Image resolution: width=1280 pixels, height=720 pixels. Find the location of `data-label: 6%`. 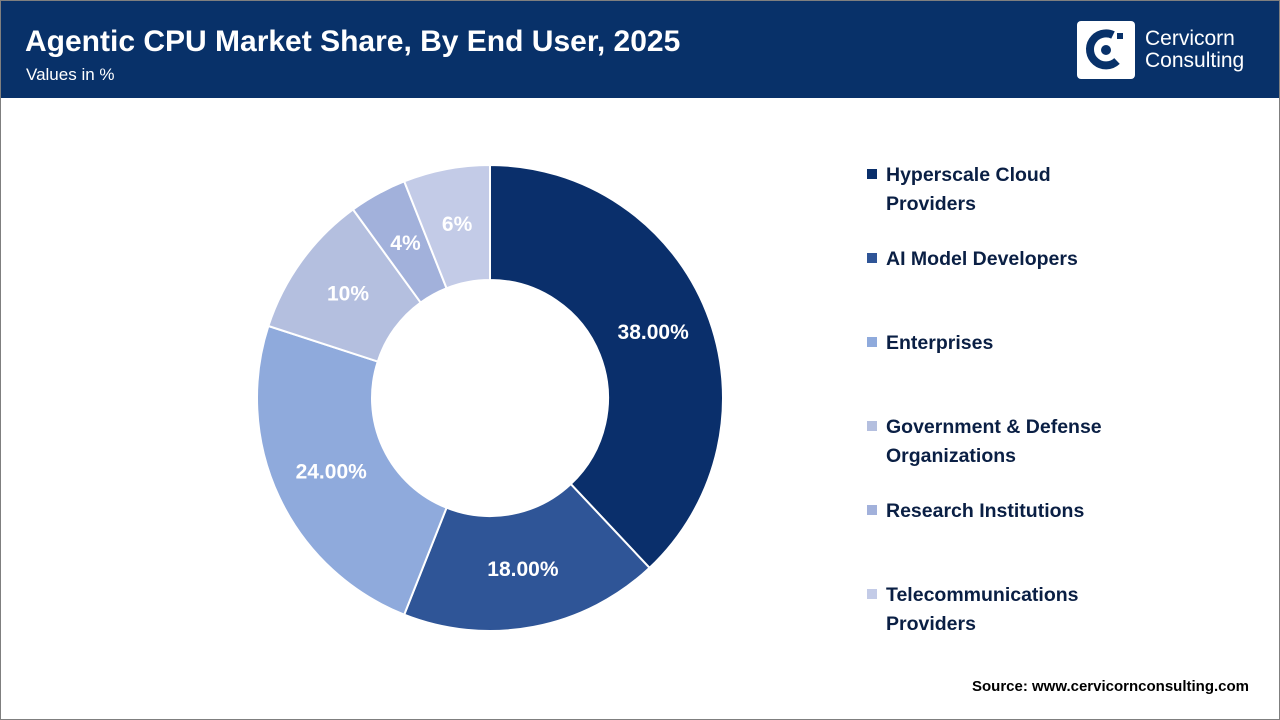

data-label: 6% is located at coordinates (457, 224).